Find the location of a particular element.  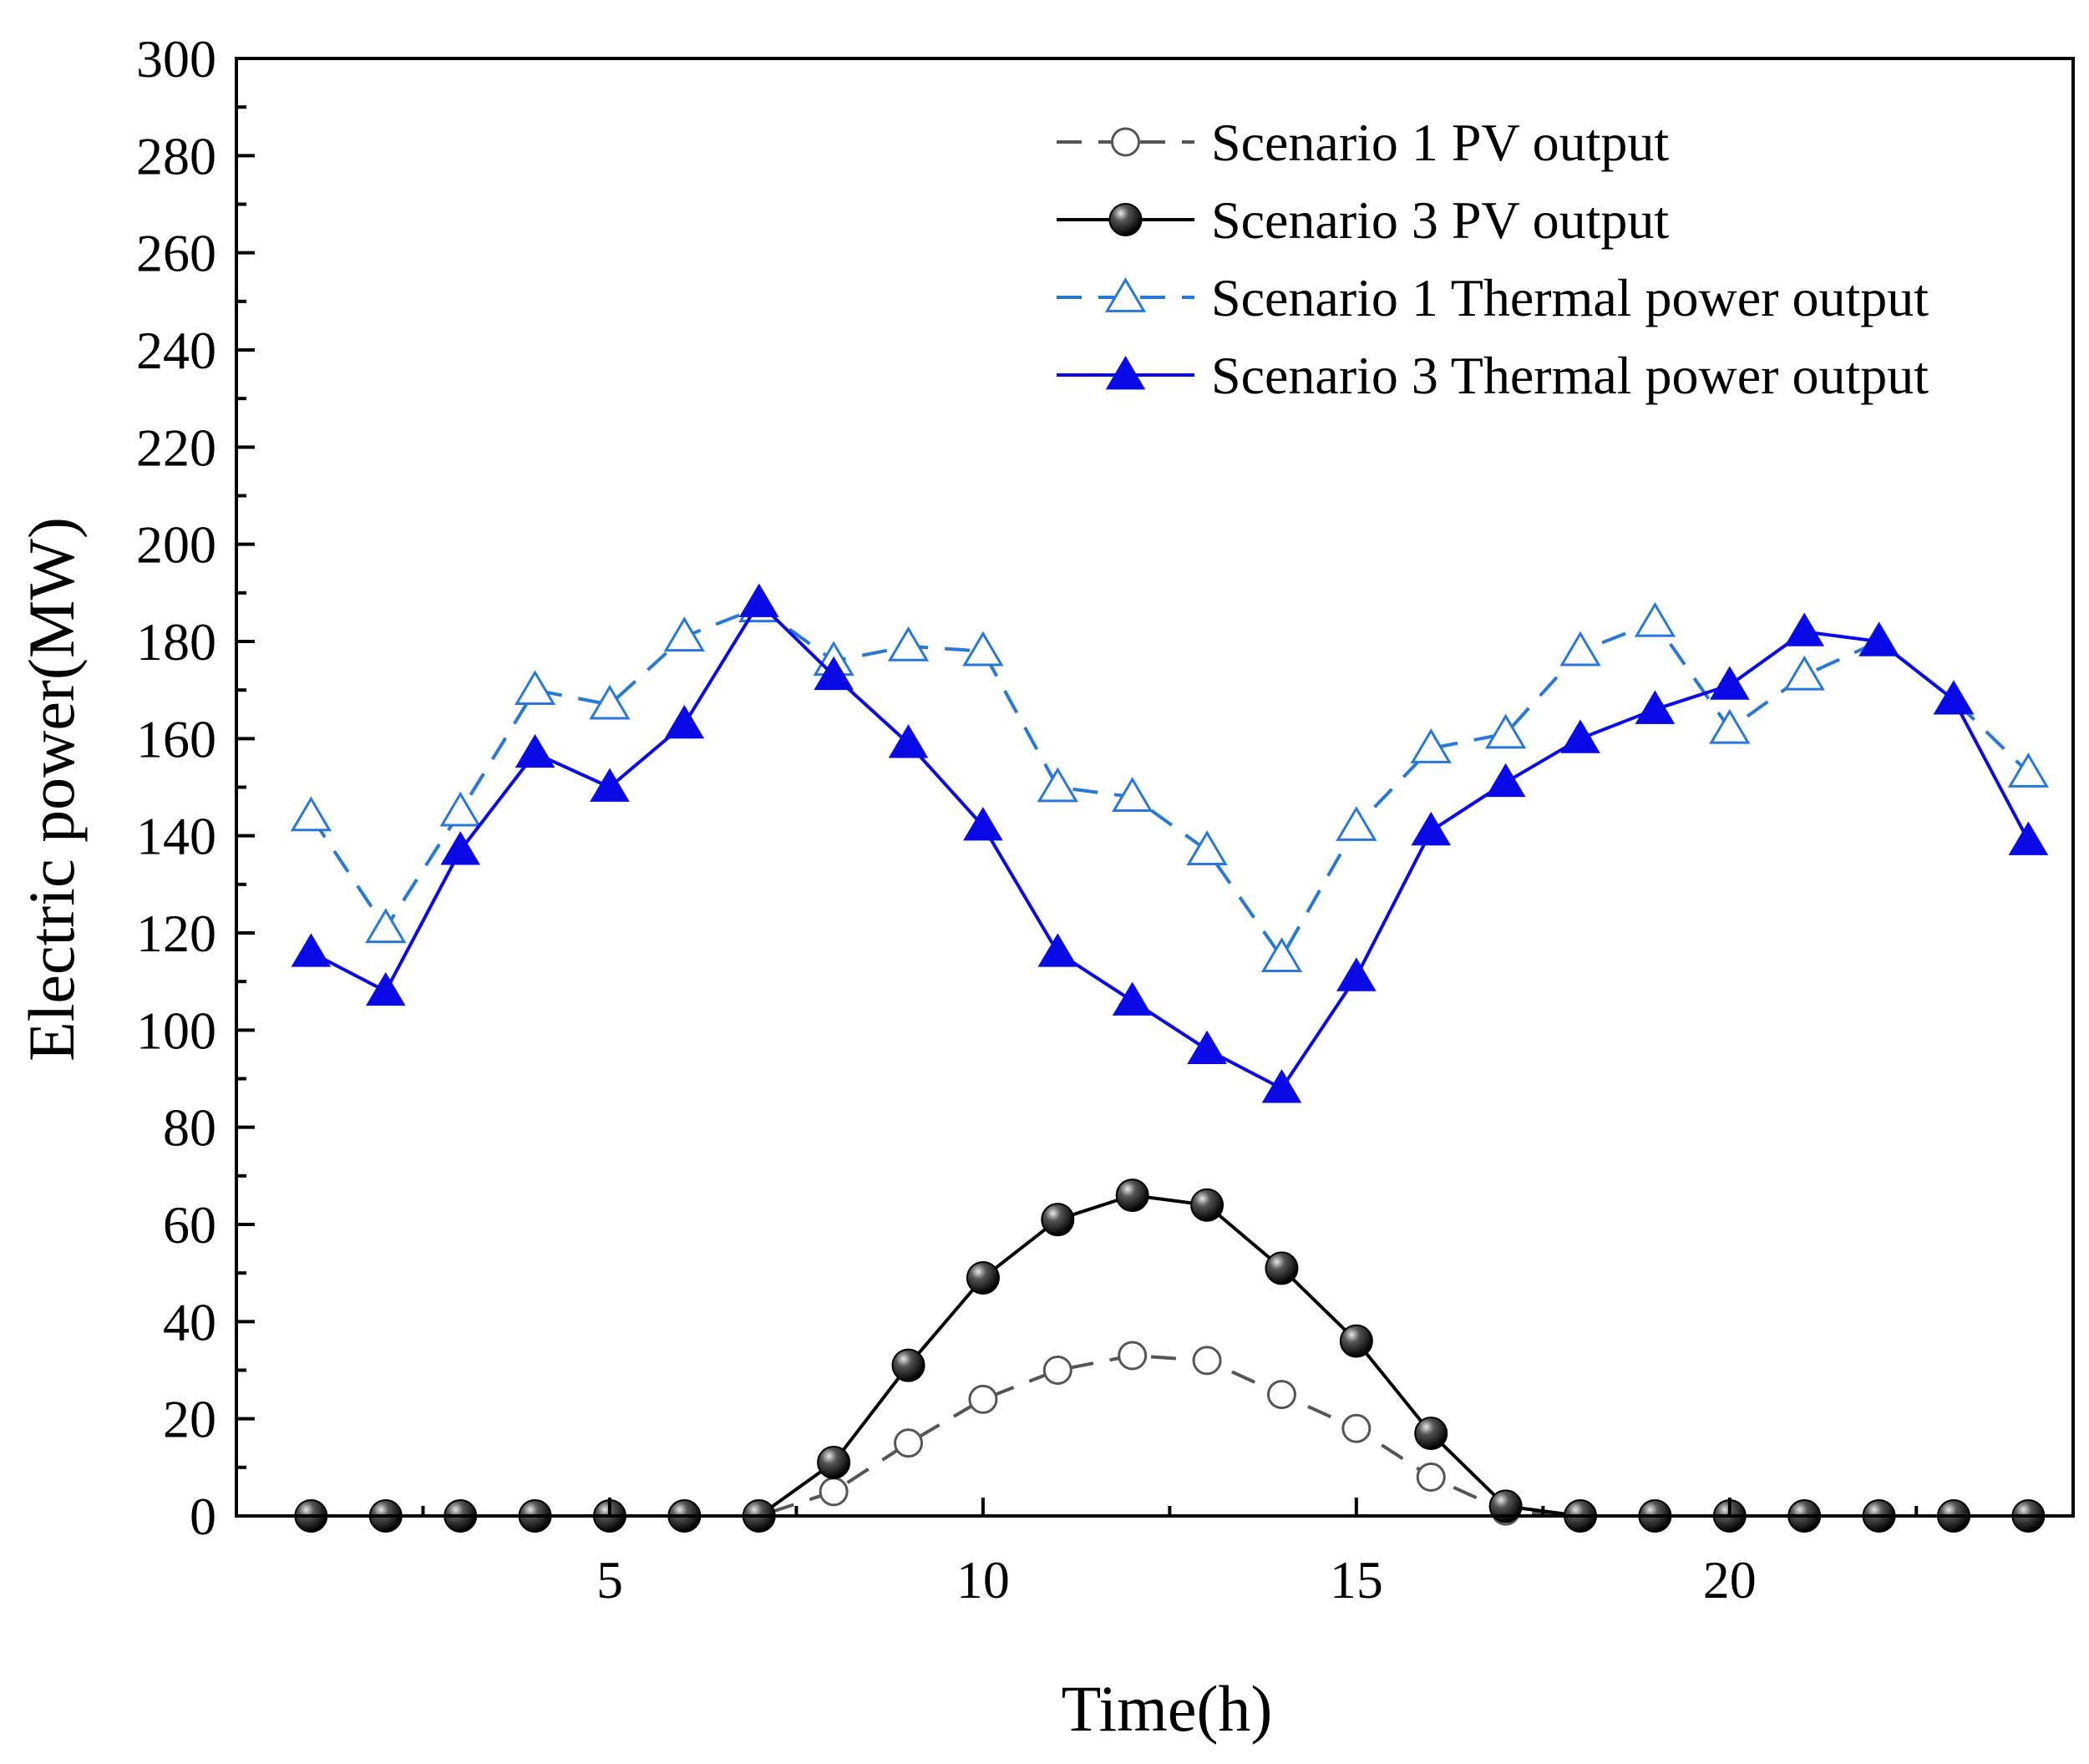

legend-label: Scenario 1 Thermal power output is located at coordinates (1570, 297).